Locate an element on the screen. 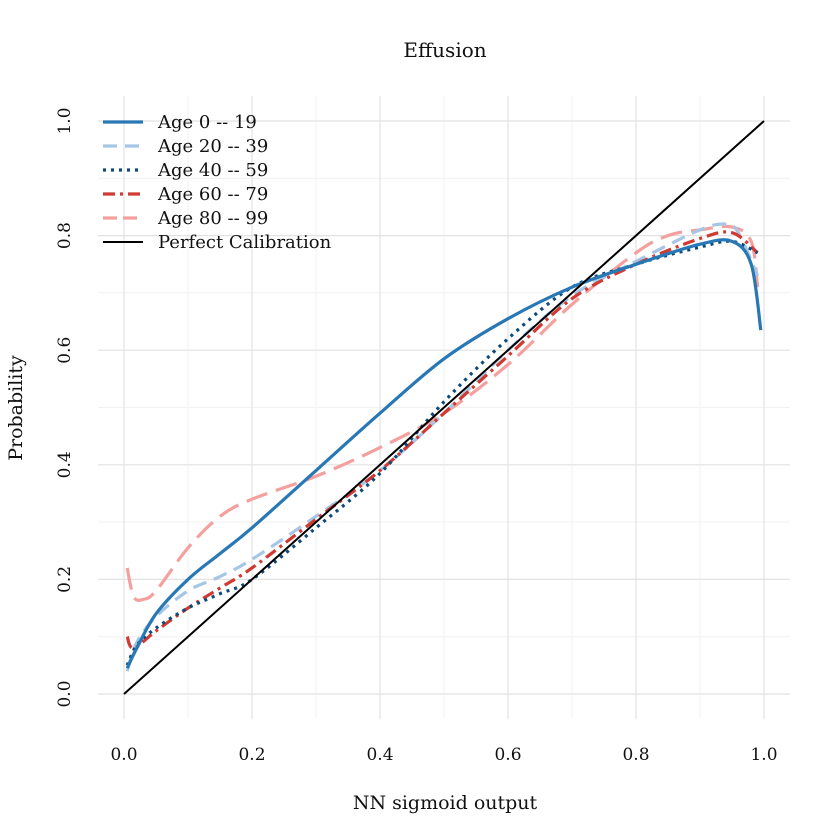 Image resolution: width=840 pixels, height=840 pixels. y-axis-title: Probability is located at coordinates (16, 408).